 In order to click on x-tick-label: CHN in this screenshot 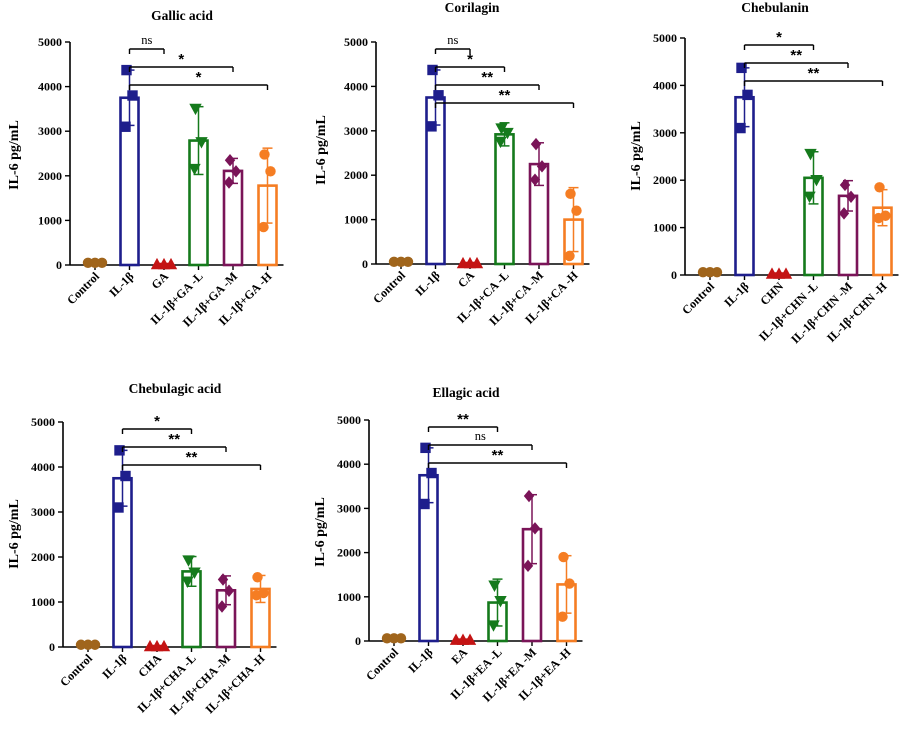, I will do `click(771, 293)`.